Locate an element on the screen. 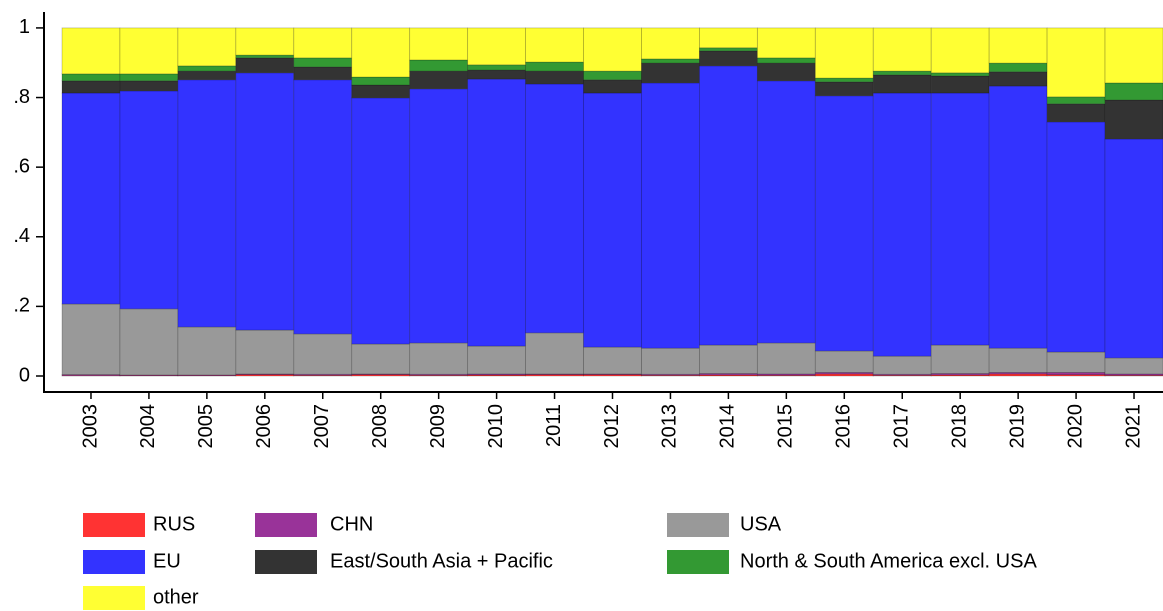  x-tick-label: 2018 is located at coordinates (959, 426).